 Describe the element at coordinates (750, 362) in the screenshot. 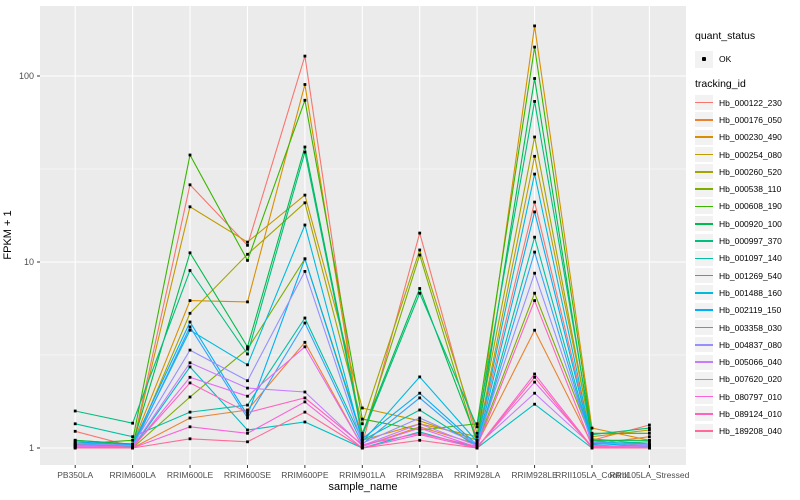

I see `legend-label: Hb_005066_040` at that location.